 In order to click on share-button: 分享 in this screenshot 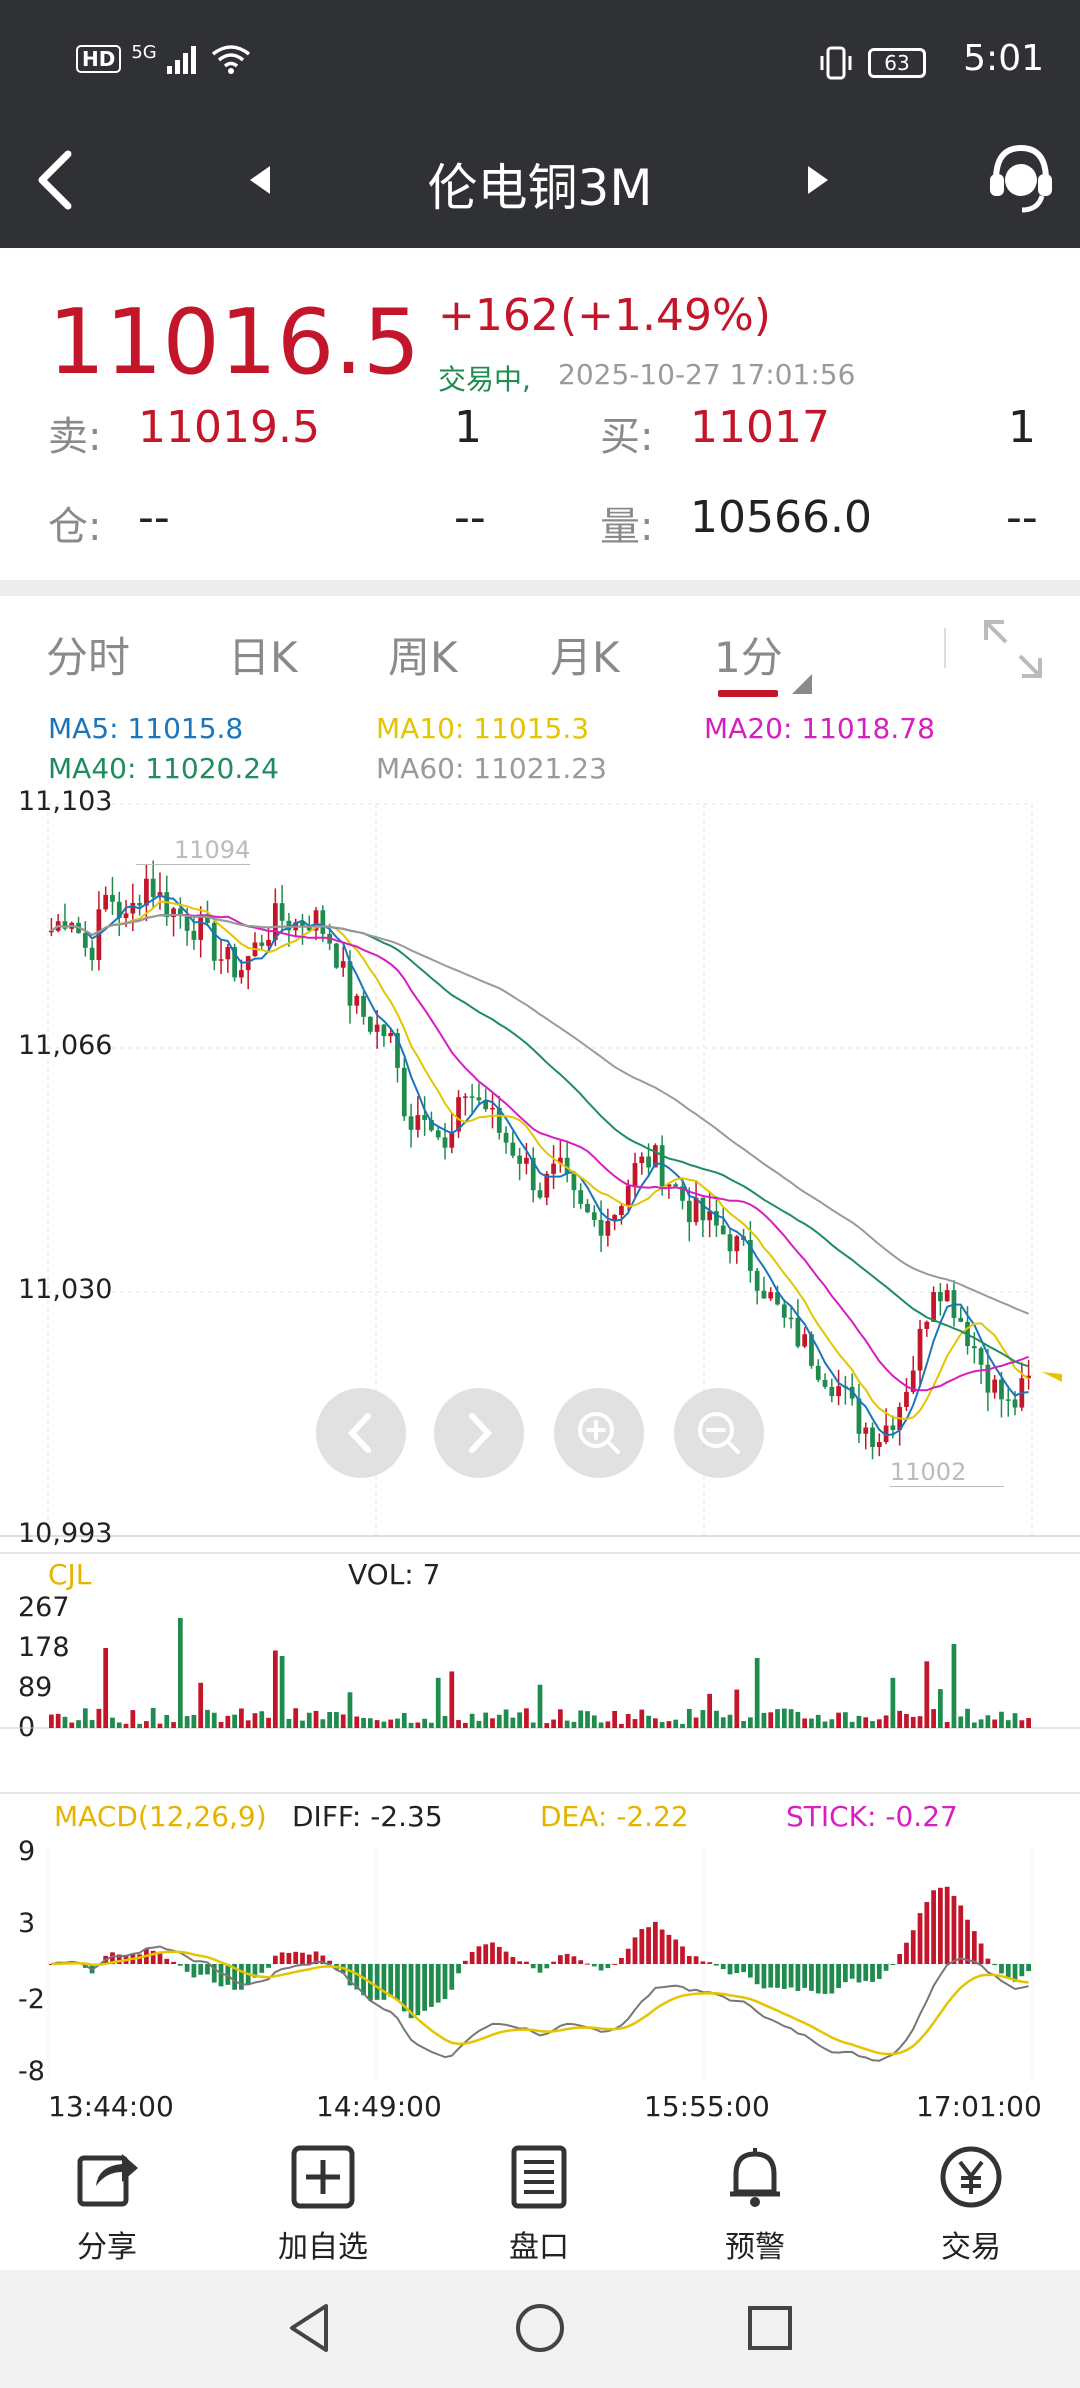, I will do `click(107, 2205)`.